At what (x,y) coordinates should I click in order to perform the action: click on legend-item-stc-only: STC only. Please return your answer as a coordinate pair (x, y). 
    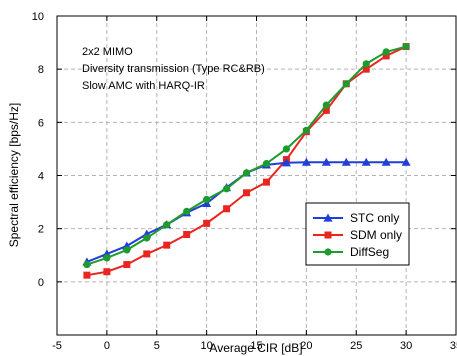
    Looking at the image, I should click on (356, 218).